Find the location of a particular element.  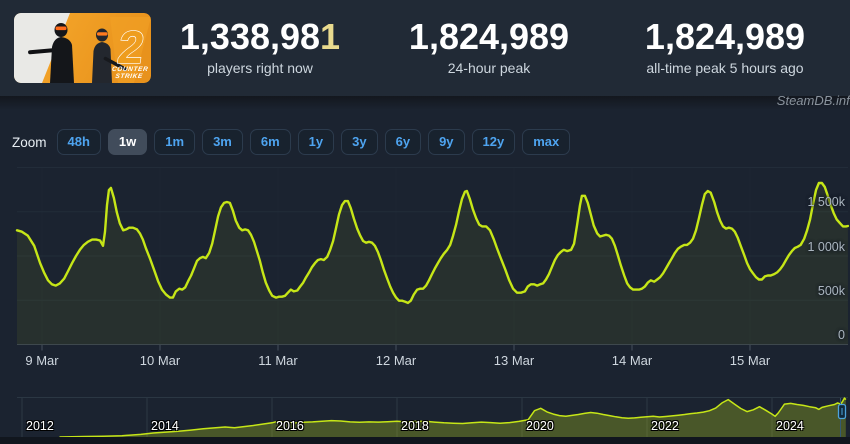

game-banner: 2 COUNTER STRIKE is located at coordinates (82, 48).